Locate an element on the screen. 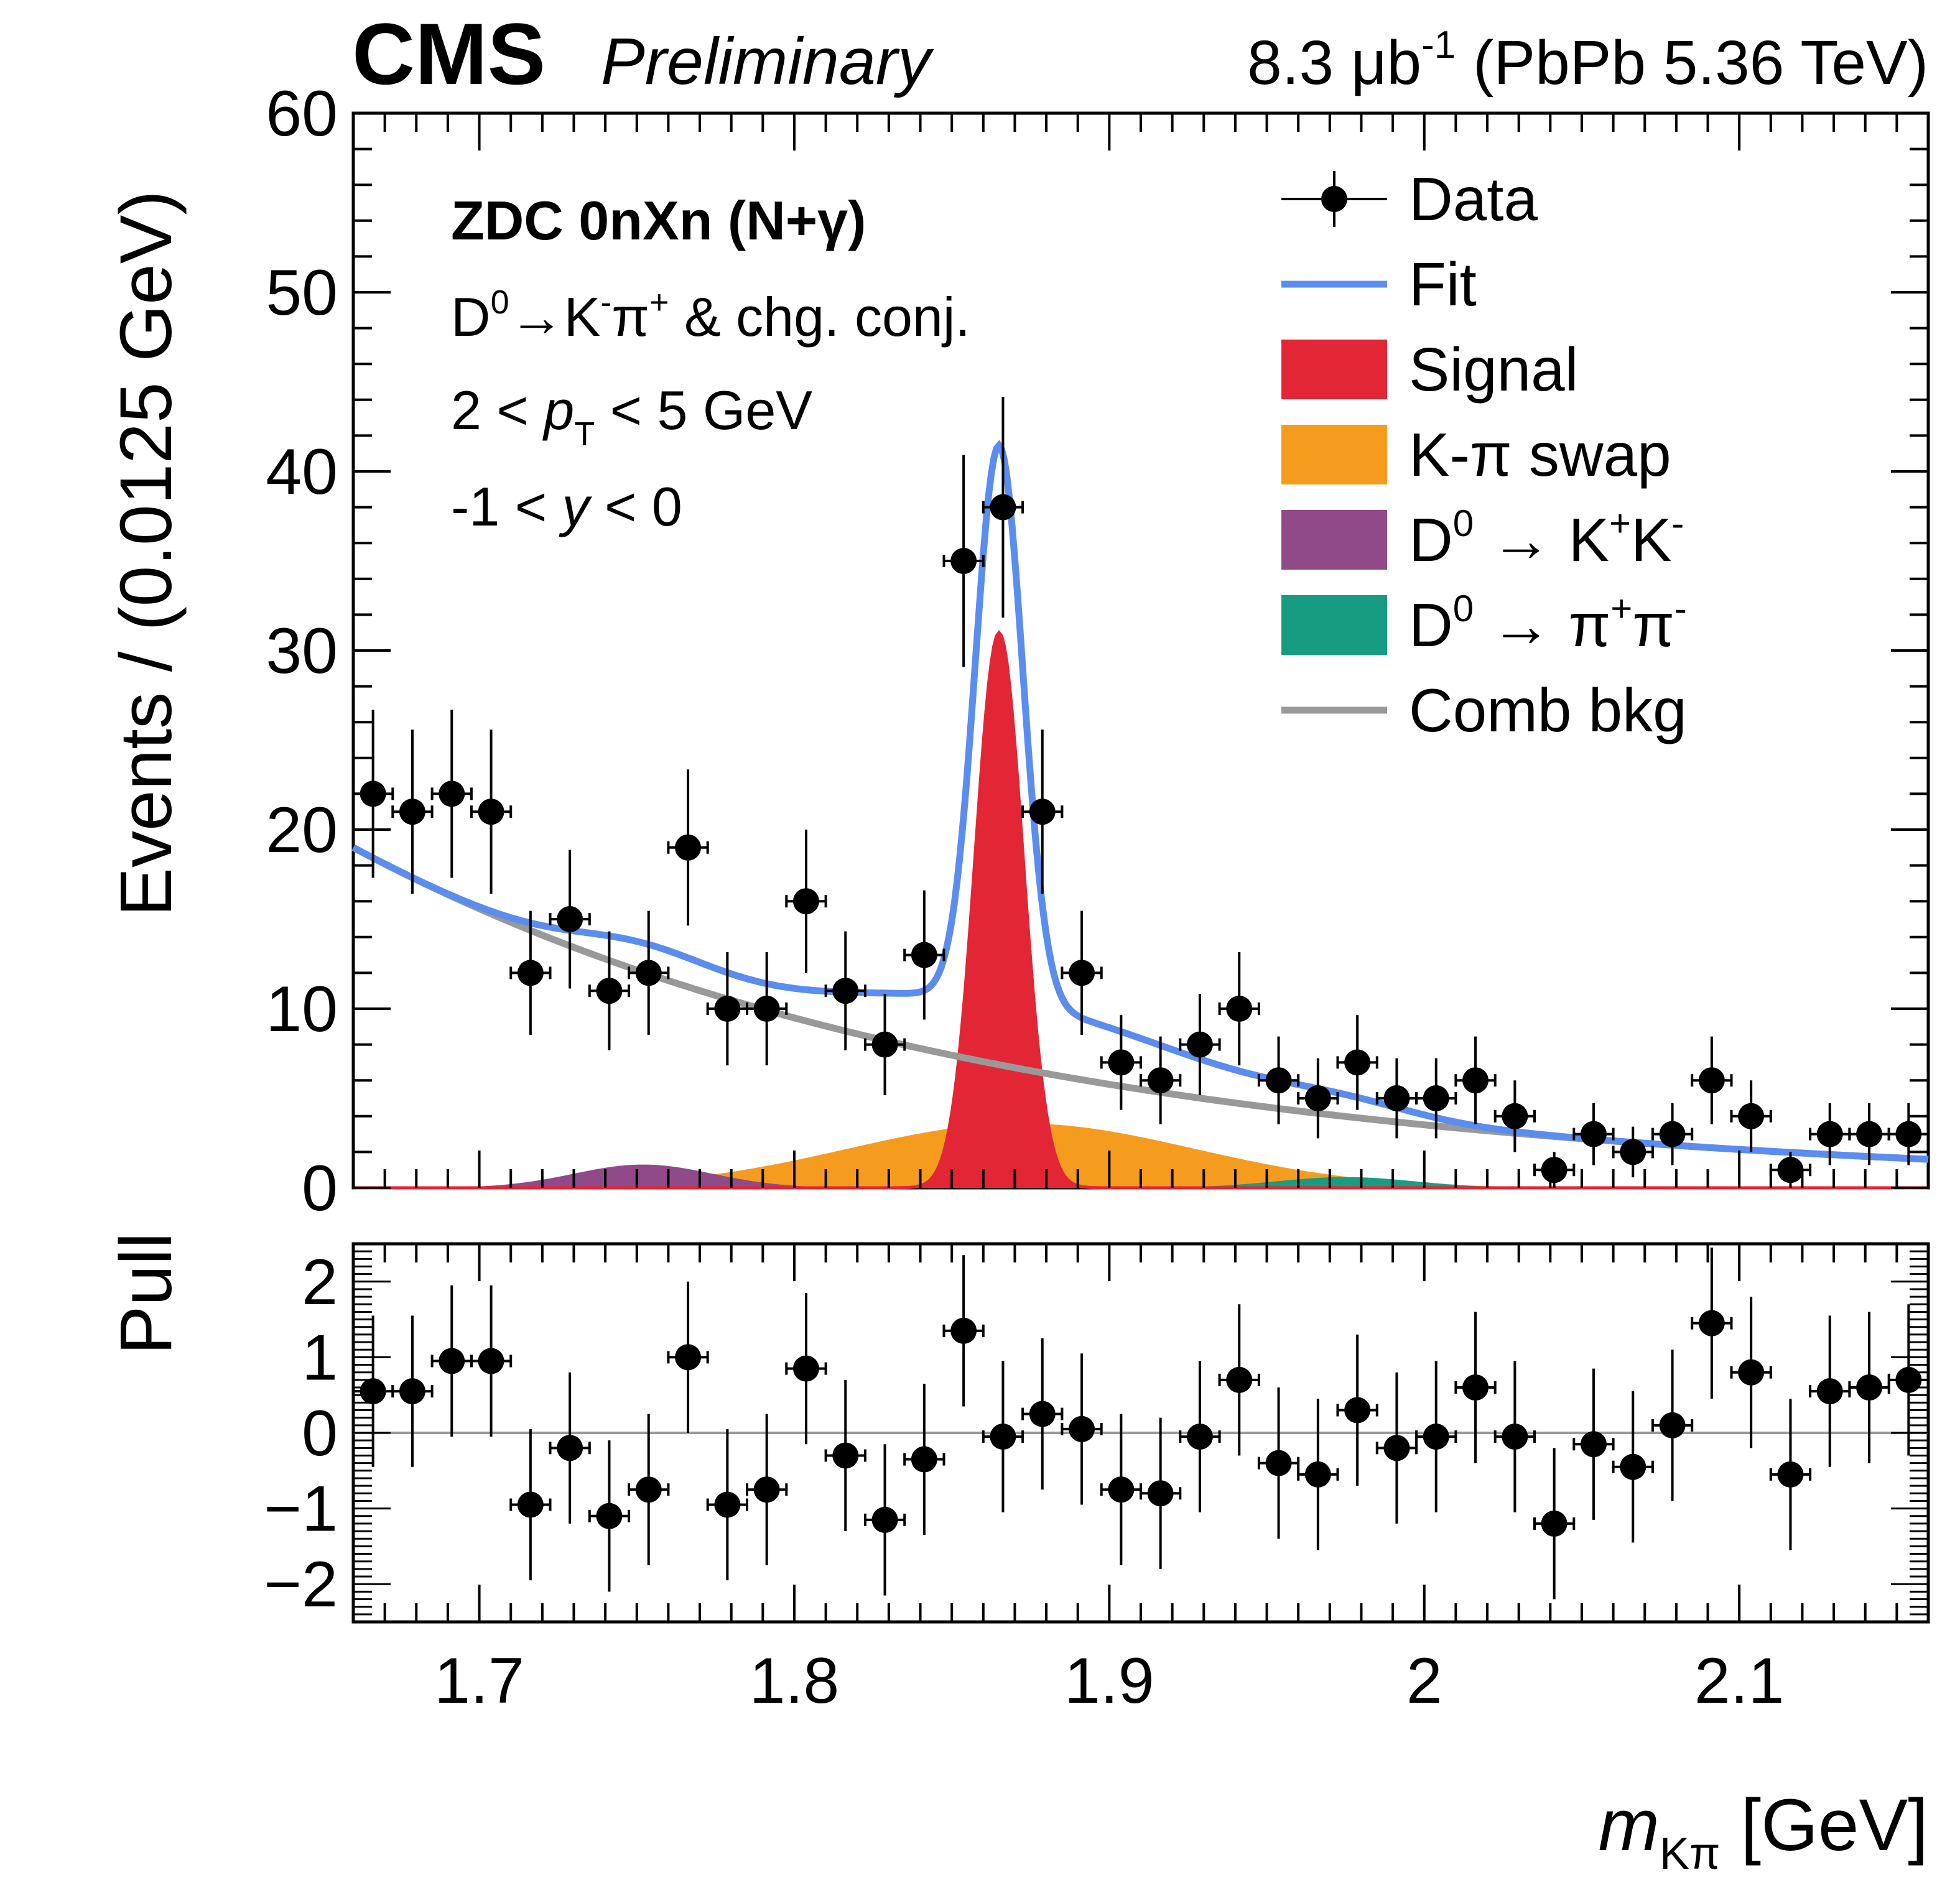 The height and width of the screenshot is (1880, 1960). legend-label-sup: - is located at coordinates (1677, 523).